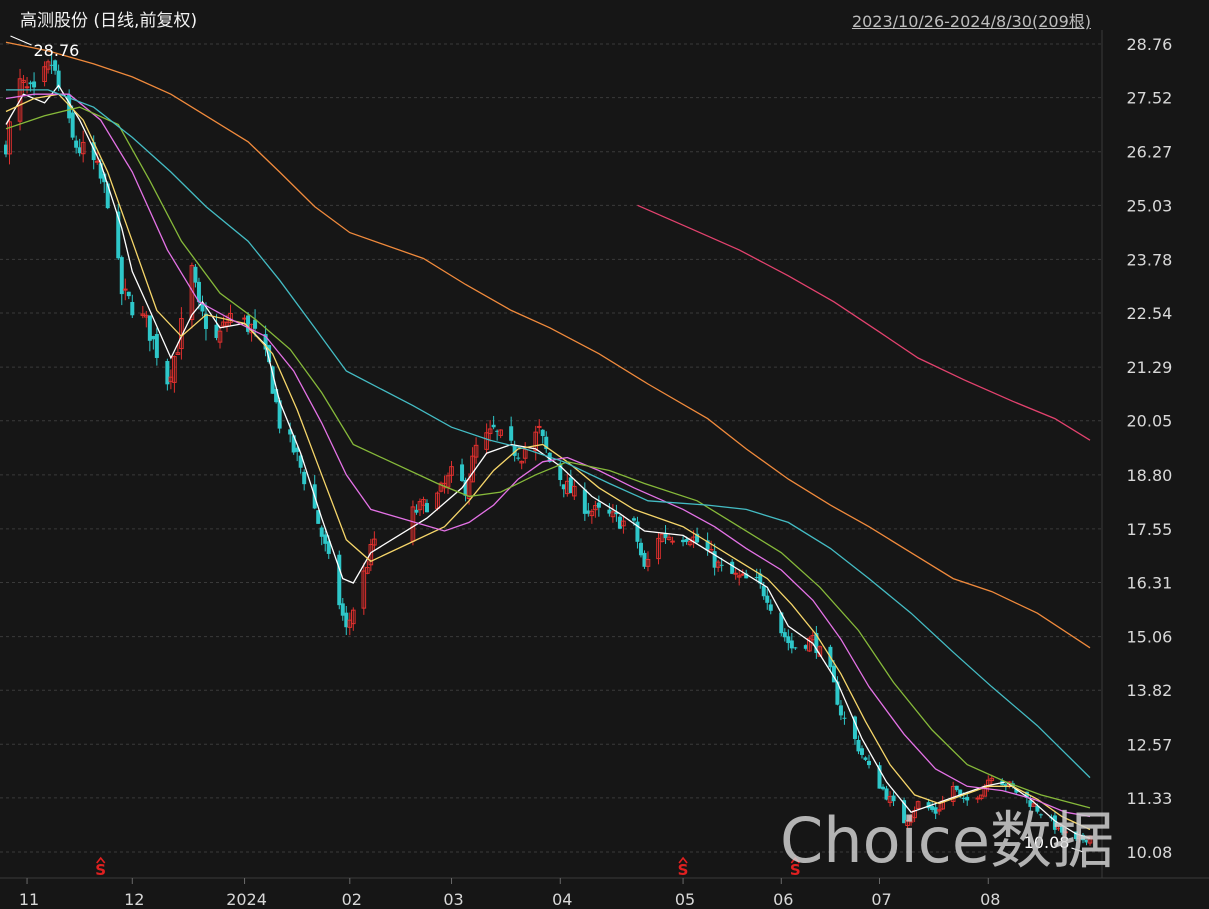  I want to click on y-tick-label: 15.06, so click(1150, 637).